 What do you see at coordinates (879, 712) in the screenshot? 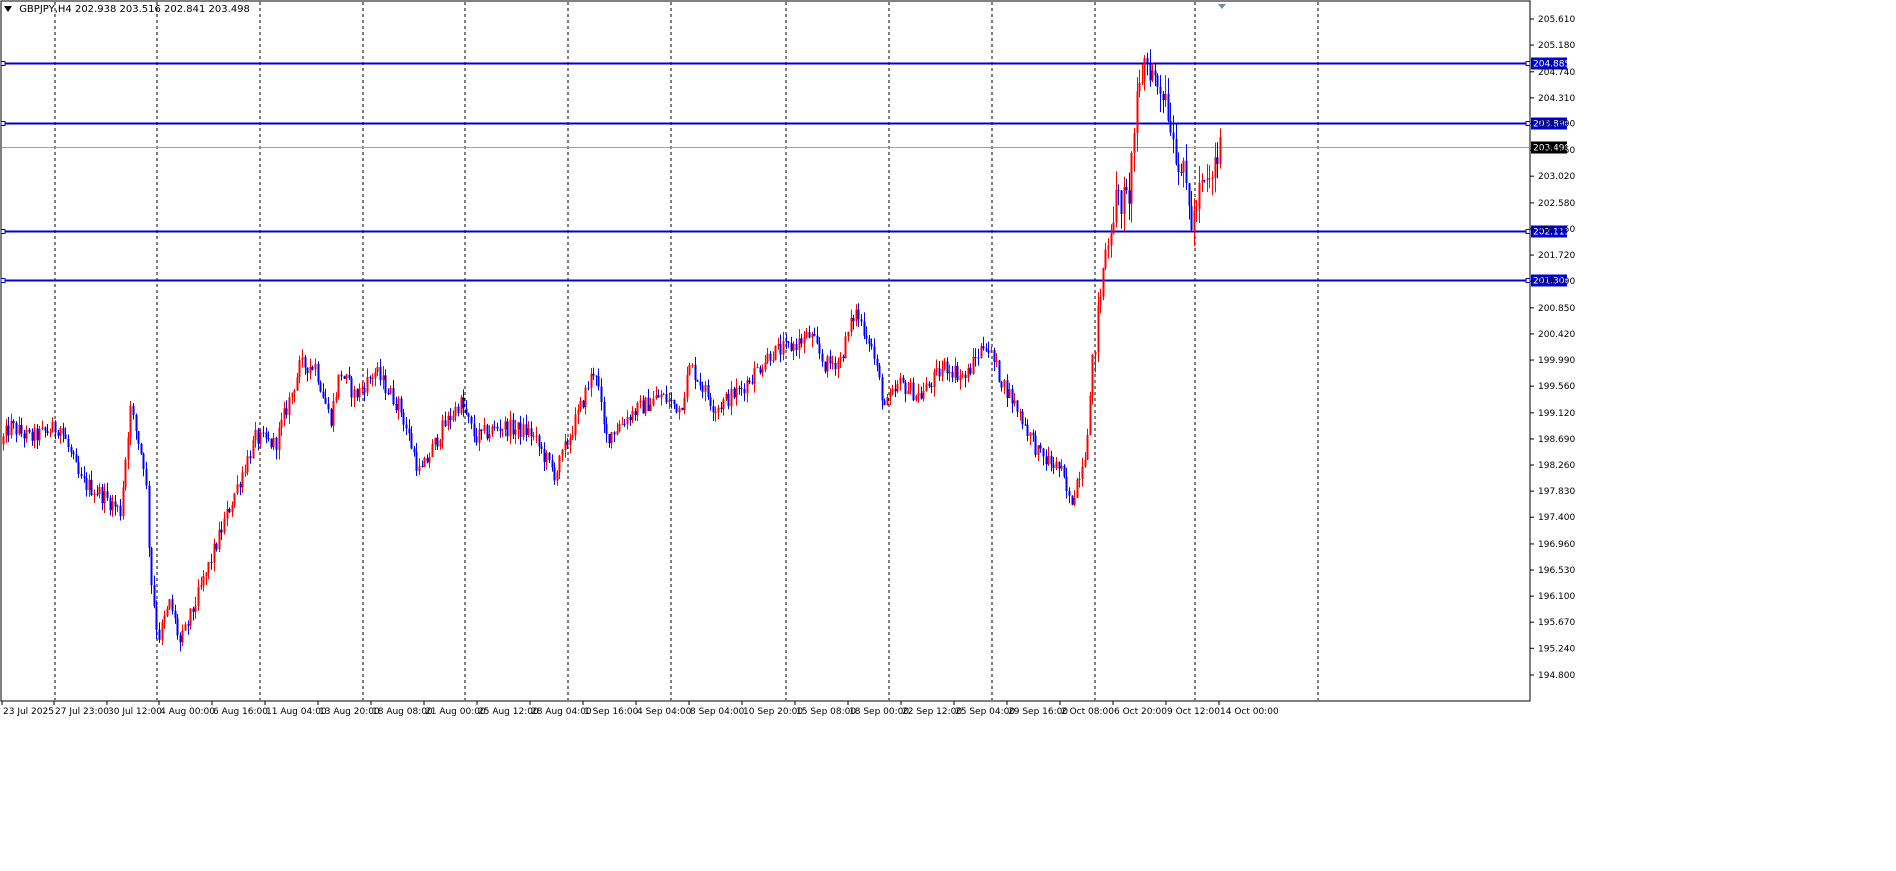
I see `time-tick-label: 18 Sep 00:00` at bounding box center [879, 712].